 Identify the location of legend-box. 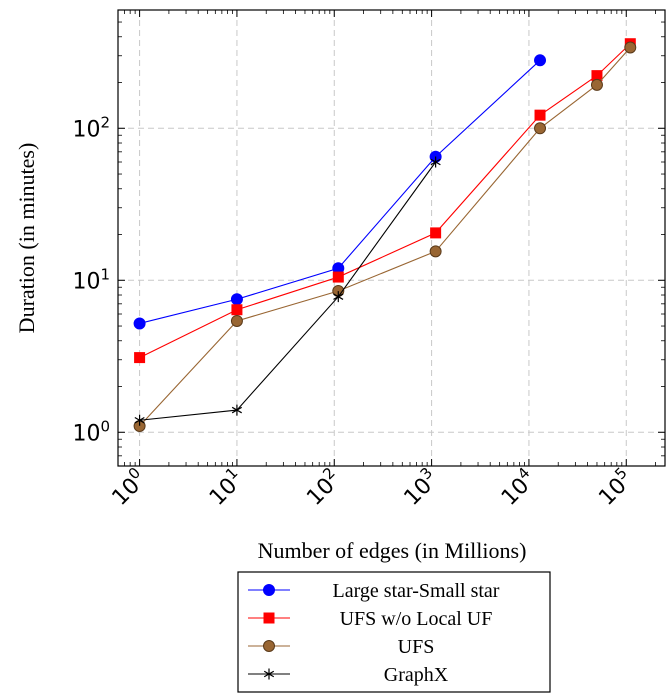
(394, 632).